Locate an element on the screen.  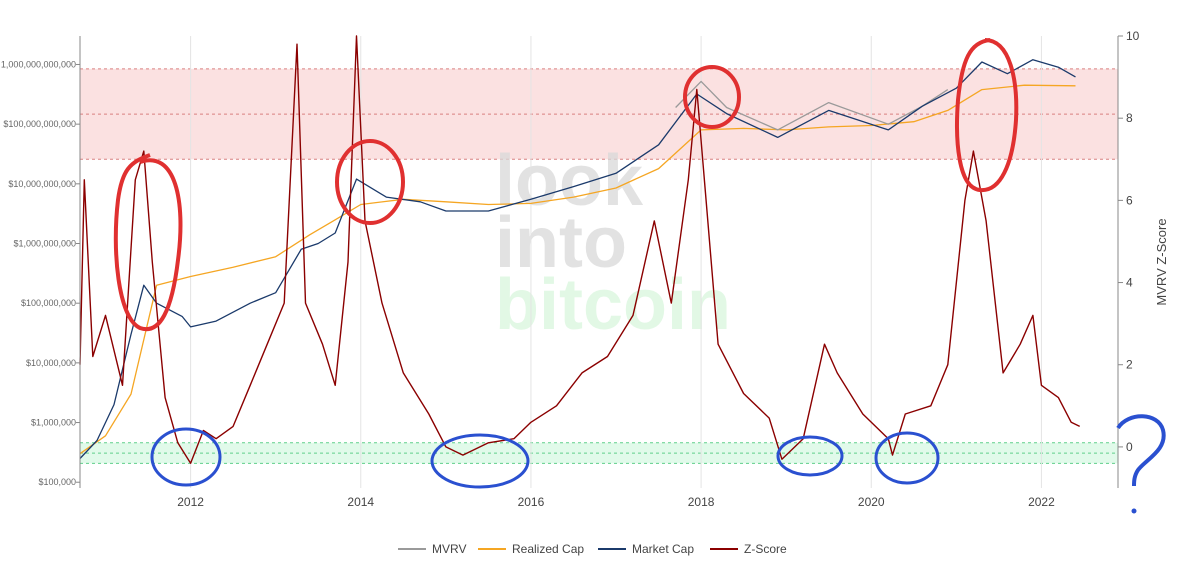
y-left-tick-label-5: $10,000,000,000 is located at coordinates (42, 184).